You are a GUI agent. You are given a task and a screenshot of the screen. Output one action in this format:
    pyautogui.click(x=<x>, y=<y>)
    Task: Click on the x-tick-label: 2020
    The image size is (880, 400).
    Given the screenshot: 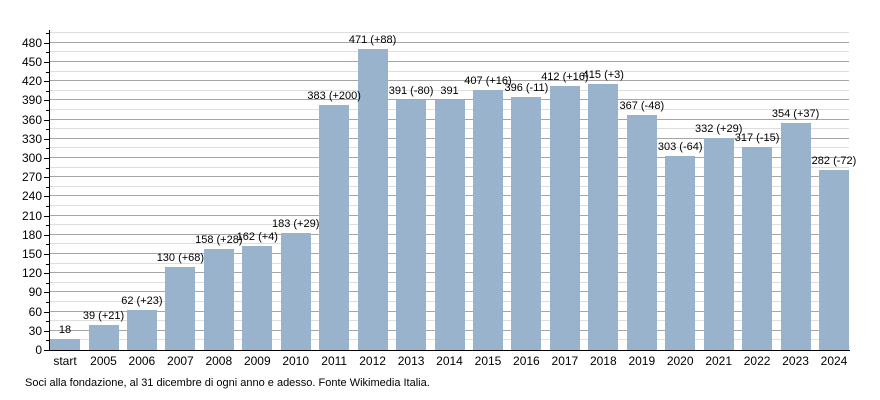 What is the action you would take?
    pyautogui.click(x=680, y=361)
    